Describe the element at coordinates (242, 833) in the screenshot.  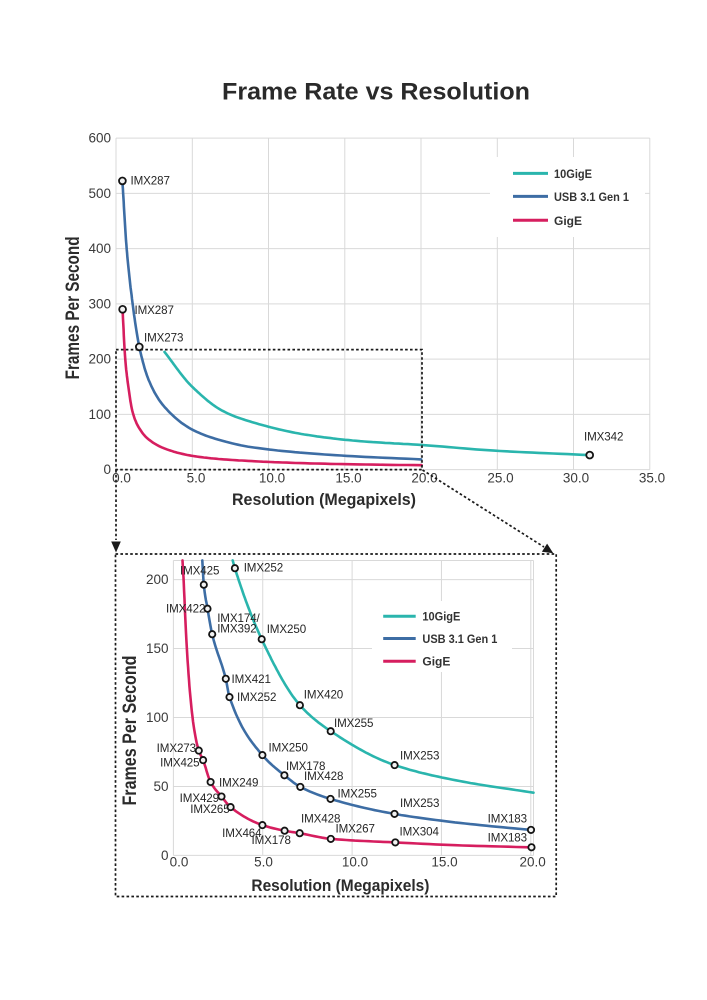
I see `svg-text: IMX464` at that location.